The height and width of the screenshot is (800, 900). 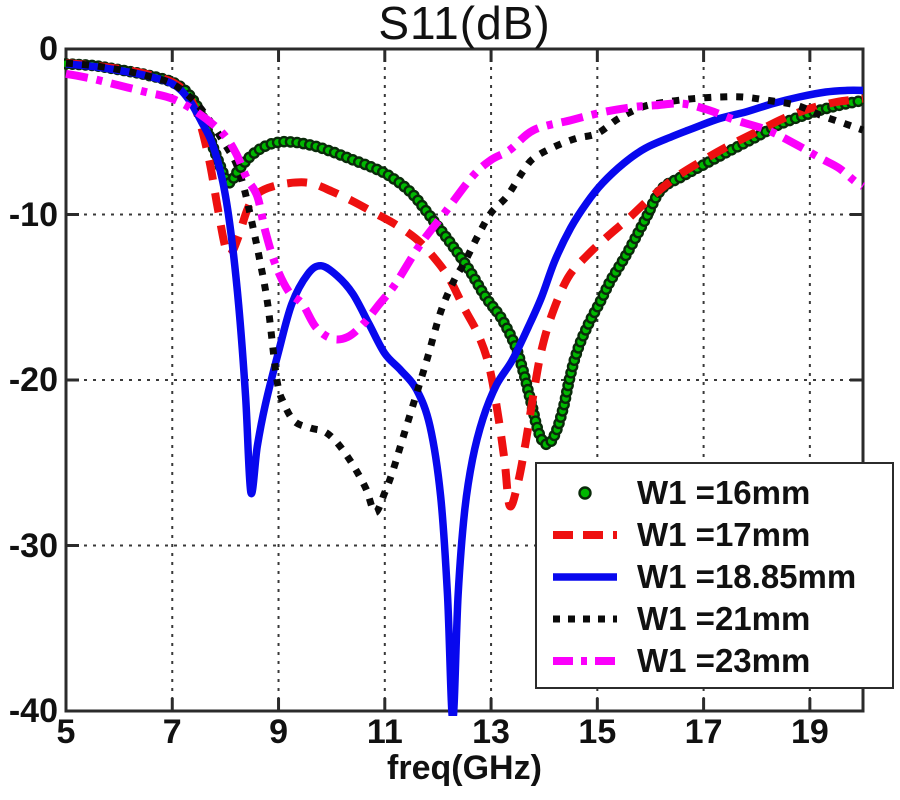 What do you see at coordinates (703, 732) in the screenshot?
I see `x-tick-label: 17` at bounding box center [703, 732].